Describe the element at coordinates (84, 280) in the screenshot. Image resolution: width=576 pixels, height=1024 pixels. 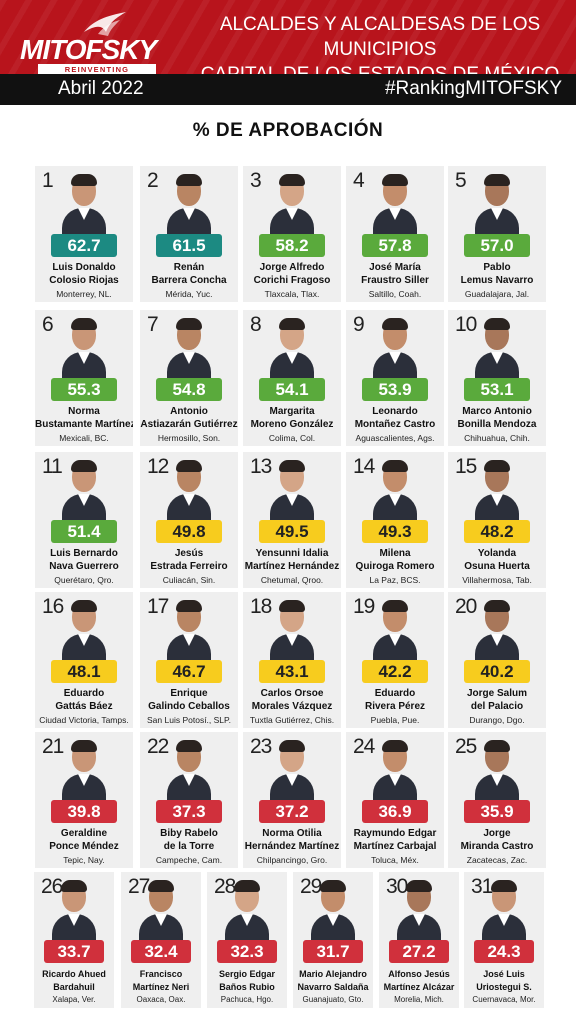
I see `mayor-last-name: Colosio Riojas` at that location.